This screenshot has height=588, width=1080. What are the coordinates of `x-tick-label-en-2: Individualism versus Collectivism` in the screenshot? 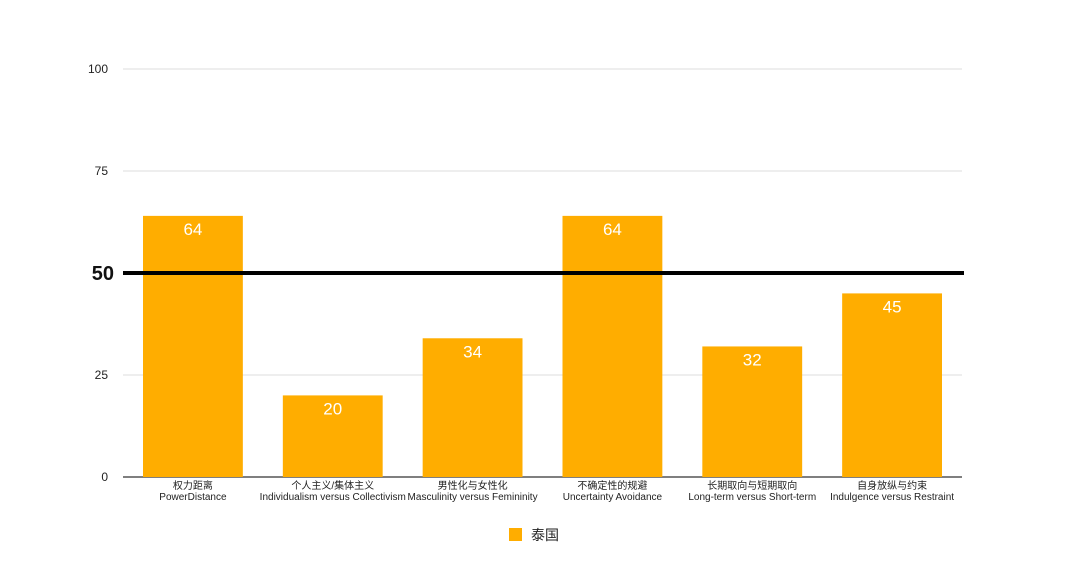 It's located at (333, 497).